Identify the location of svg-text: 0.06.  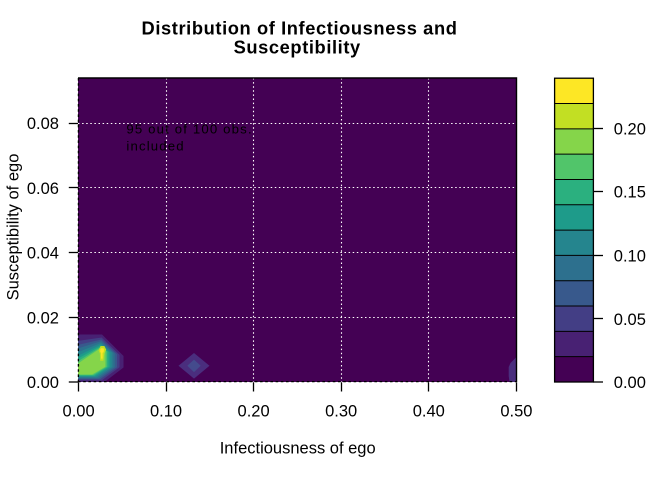
(43, 189).